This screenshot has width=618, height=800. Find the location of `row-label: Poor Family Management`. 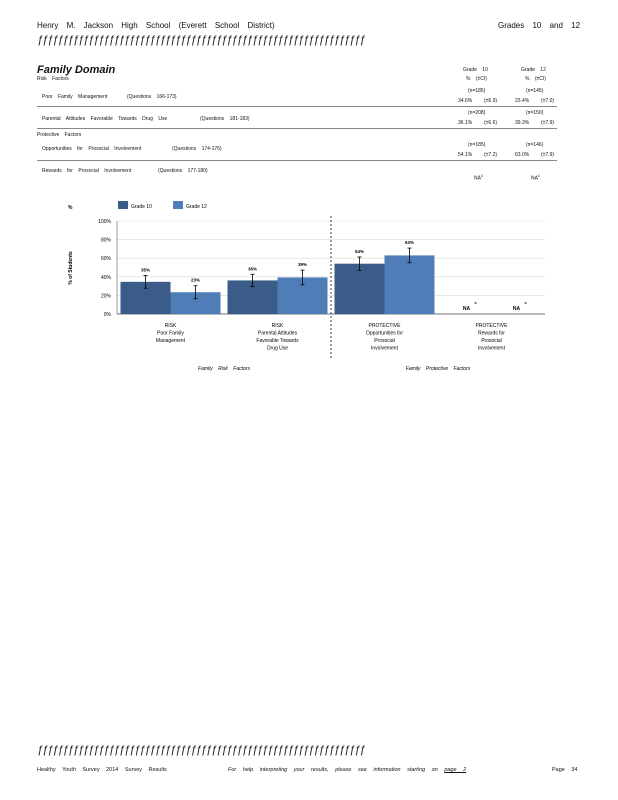

row-label: Poor Family Management is located at coordinates (75, 97).